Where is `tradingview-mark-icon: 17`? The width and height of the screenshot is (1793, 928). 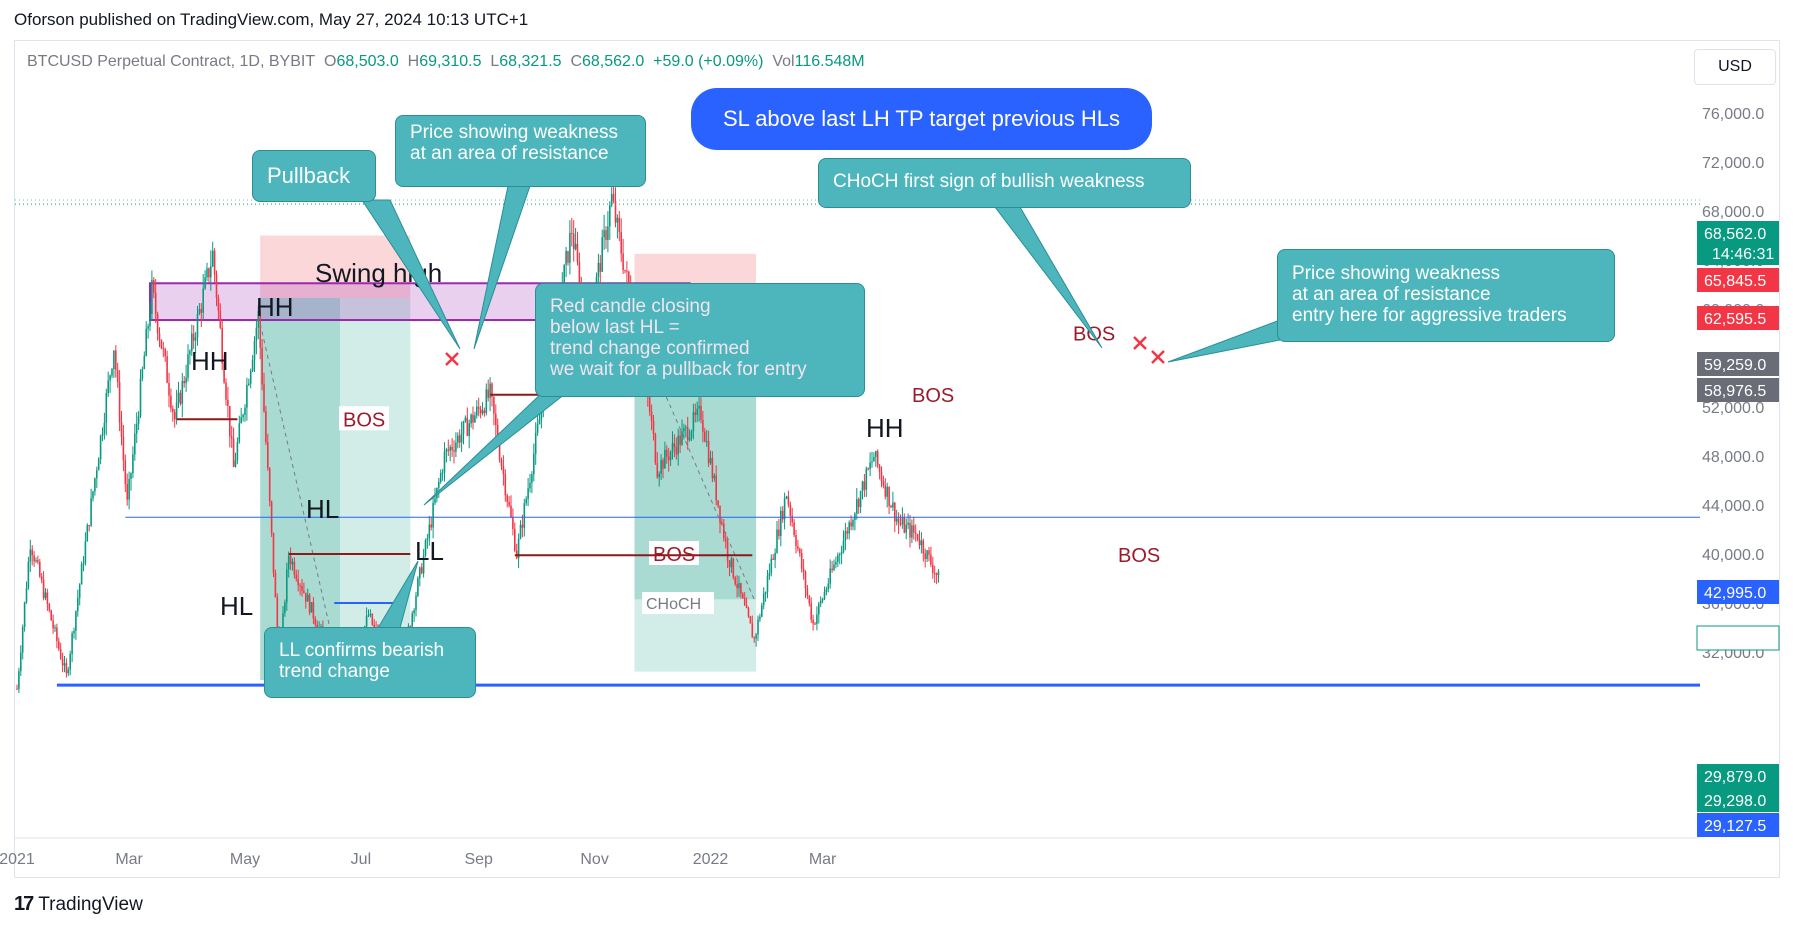 tradingview-mark-icon: 17 is located at coordinates (24, 904).